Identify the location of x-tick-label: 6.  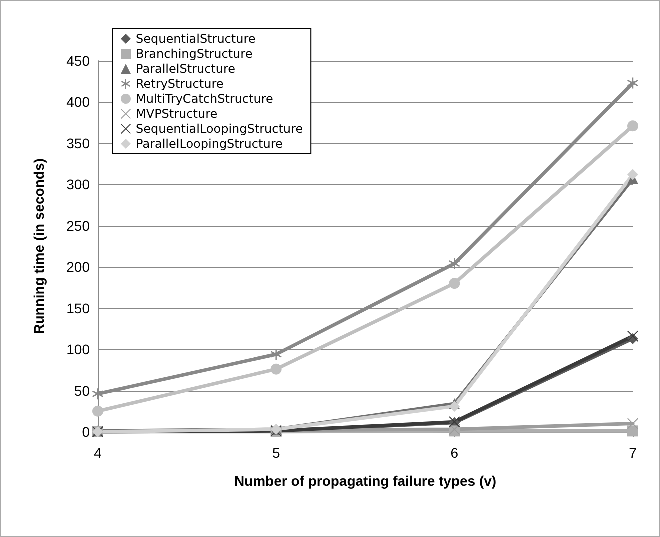
(454, 453).